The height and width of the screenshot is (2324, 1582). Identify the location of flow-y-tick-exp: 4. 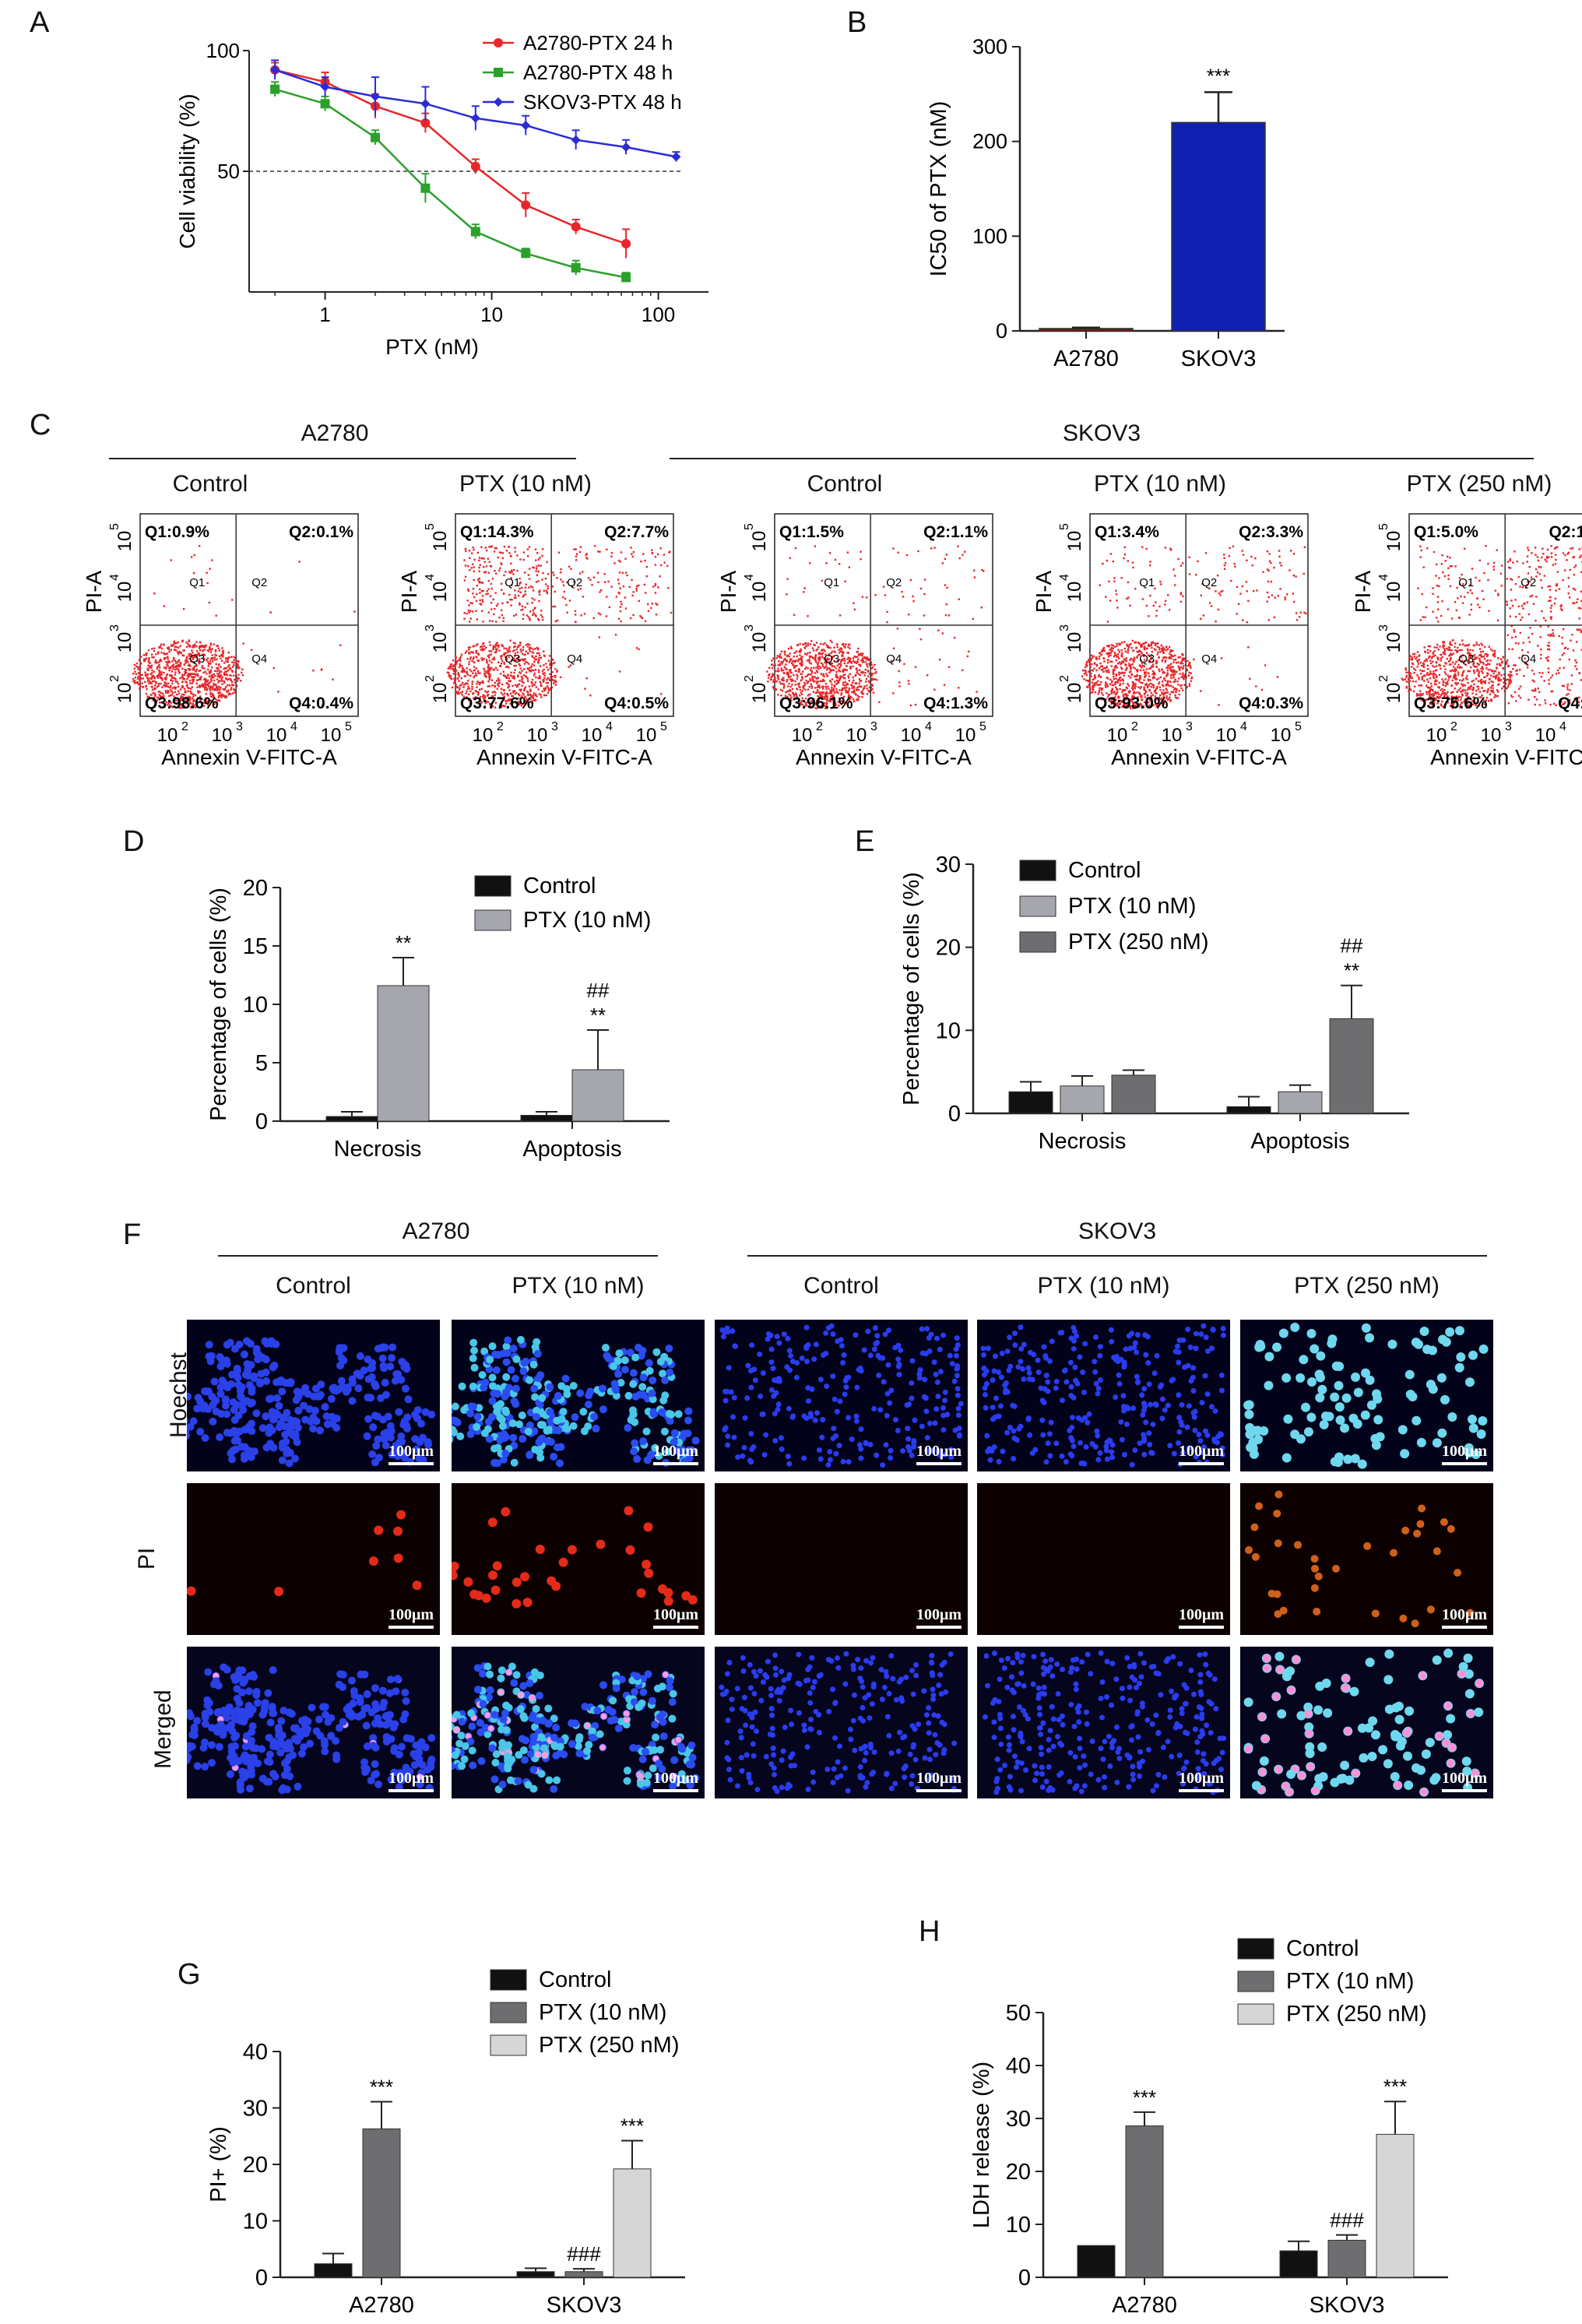
(749, 577).